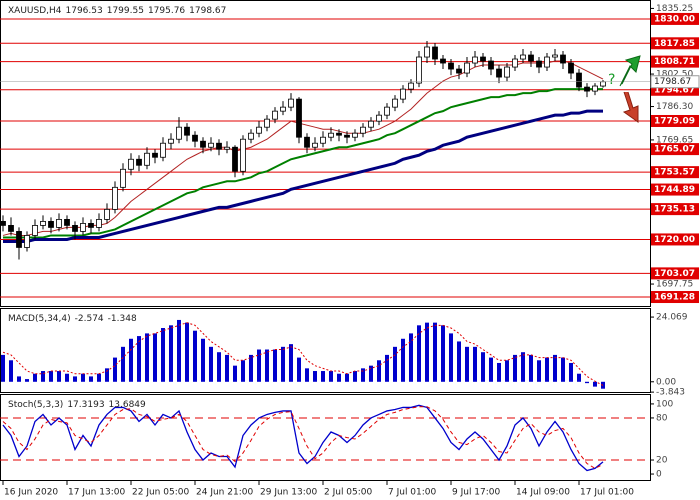 The image size is (700, 500). I want to click on stoch-signal, so click(303, 438).